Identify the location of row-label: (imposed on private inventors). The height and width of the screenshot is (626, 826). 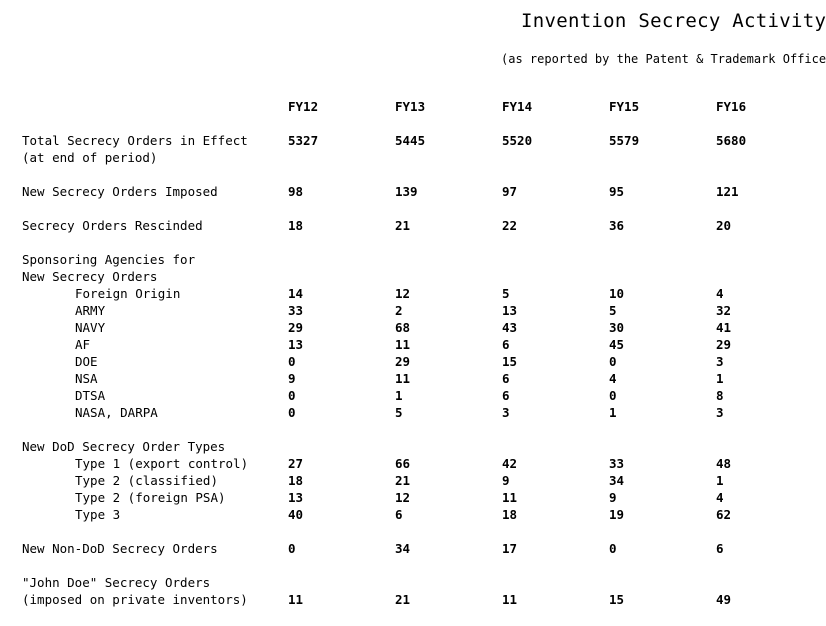
(135, 599).